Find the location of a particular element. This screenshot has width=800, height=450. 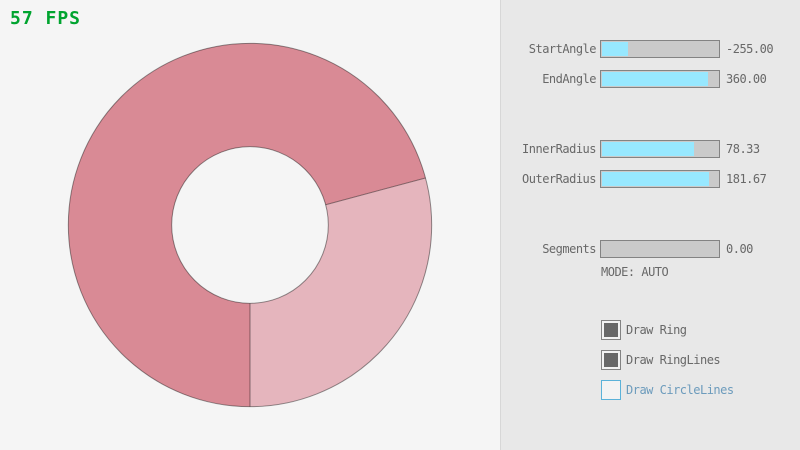

ring-segment-single-alpha is located at coordinates (341, 292).